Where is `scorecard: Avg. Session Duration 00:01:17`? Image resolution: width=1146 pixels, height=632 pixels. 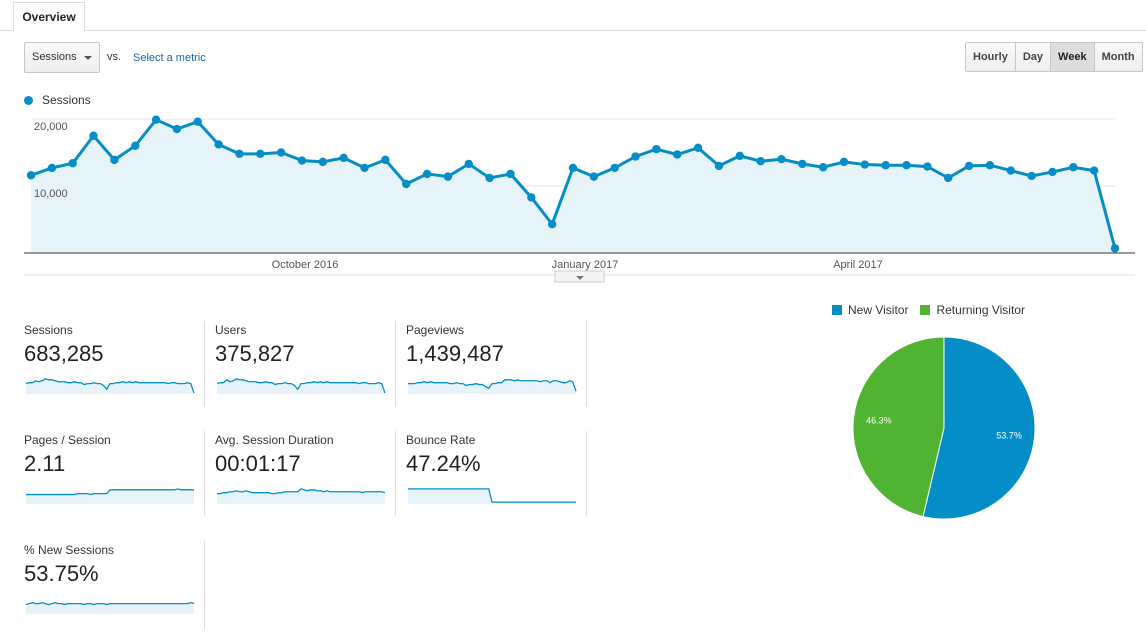
scorecard: Avg. Session Duration 00:01:17 is located at coordinates (306, 477).